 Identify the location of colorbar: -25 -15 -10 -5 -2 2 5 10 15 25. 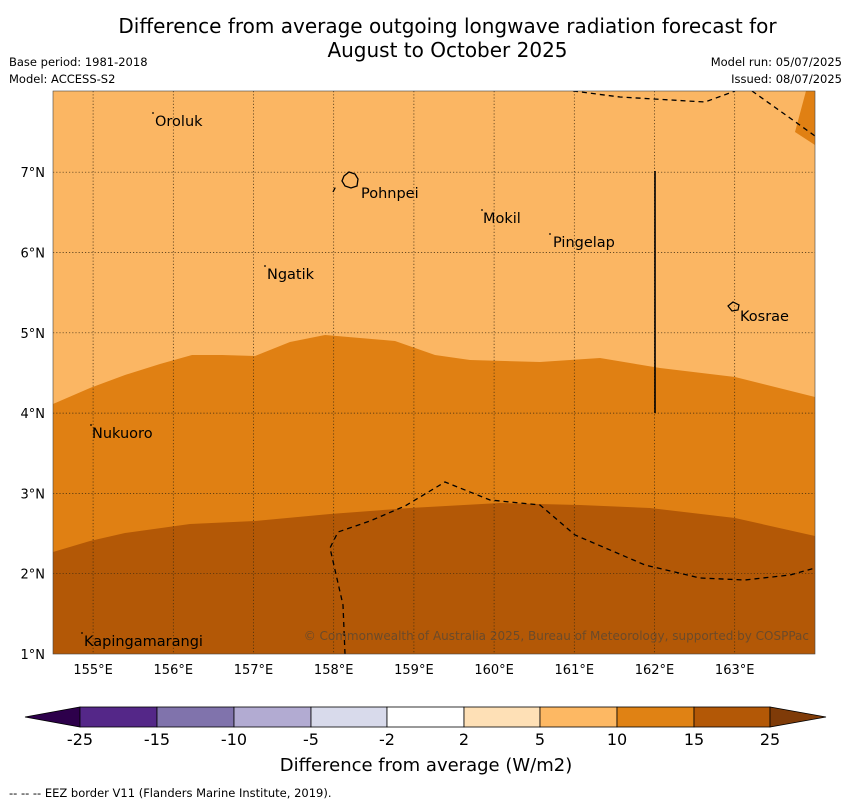
(425, 727).